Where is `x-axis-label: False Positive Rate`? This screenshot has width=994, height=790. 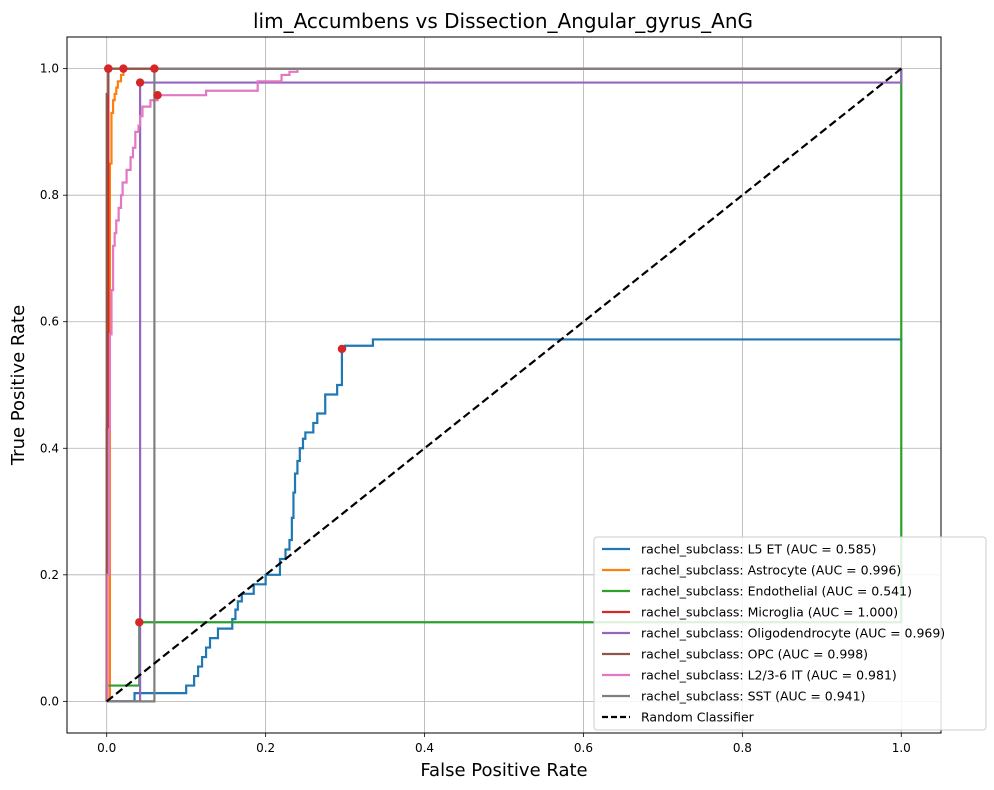 x-axis-label: False Positive Rate is located at coordinates (503, 770).